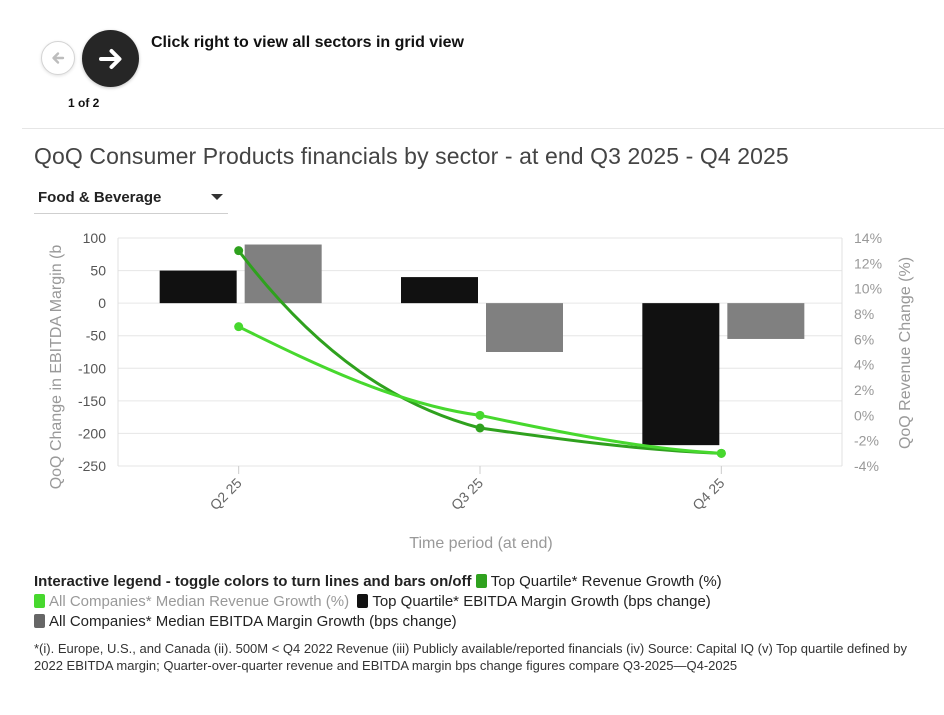 This screenshot has height=715, width=944. What do you see at coordinates (708, 494) in the screenshot?
I see `x-tick-label: Q4 25` at bounding box center [708, 494].